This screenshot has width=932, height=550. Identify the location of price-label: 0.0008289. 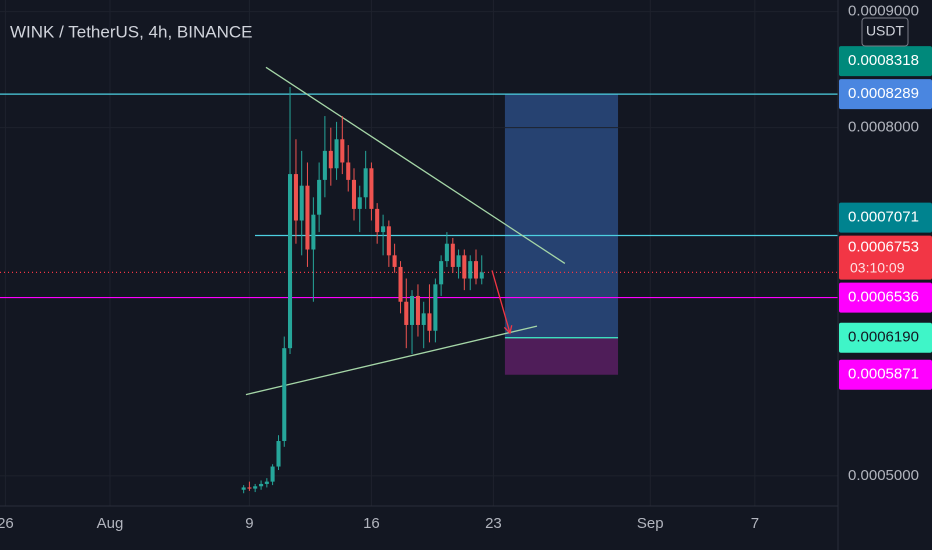
(883, 93).